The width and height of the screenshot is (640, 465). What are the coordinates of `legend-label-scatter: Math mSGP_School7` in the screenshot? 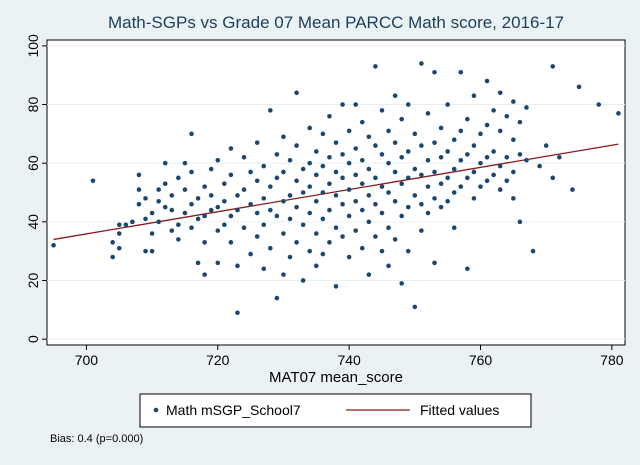 It's located at (233, 410).